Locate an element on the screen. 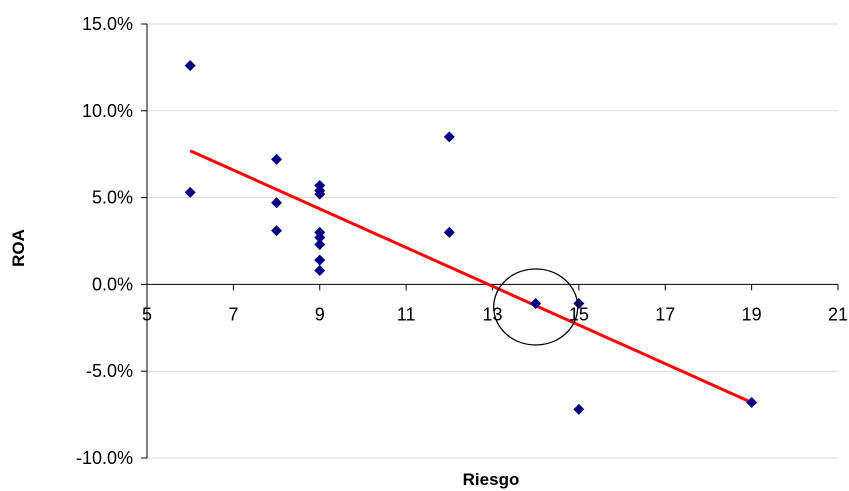 The image size is (849, 491). x-tick-label: 15 is located at coordinates (579, 314).